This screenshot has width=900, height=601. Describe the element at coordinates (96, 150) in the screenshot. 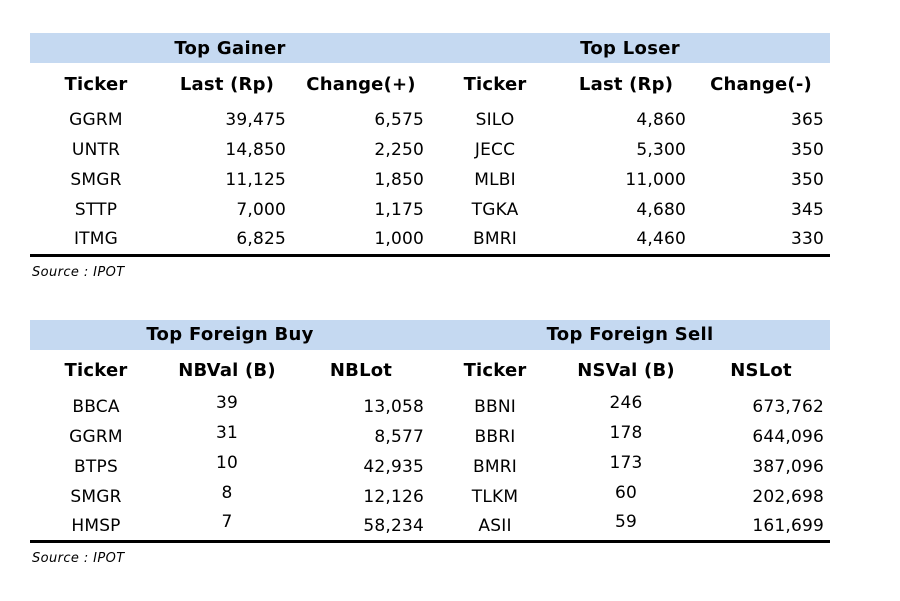

I see `ticker-cell: UNTR` at that location.